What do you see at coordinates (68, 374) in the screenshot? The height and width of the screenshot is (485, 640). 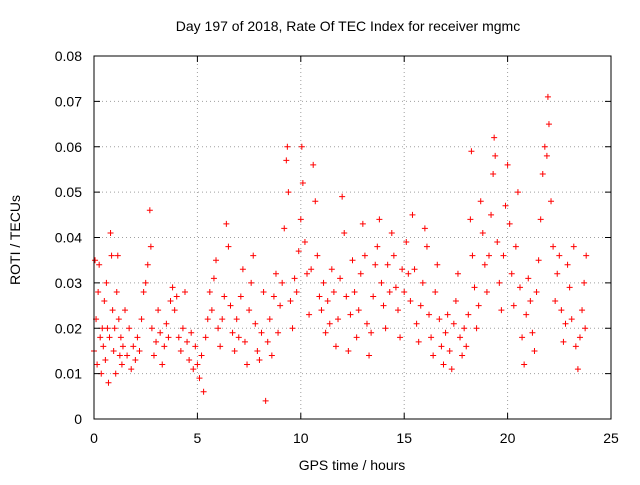 I see `y-tick-label: 0.01` at bounding box center [68, 374].